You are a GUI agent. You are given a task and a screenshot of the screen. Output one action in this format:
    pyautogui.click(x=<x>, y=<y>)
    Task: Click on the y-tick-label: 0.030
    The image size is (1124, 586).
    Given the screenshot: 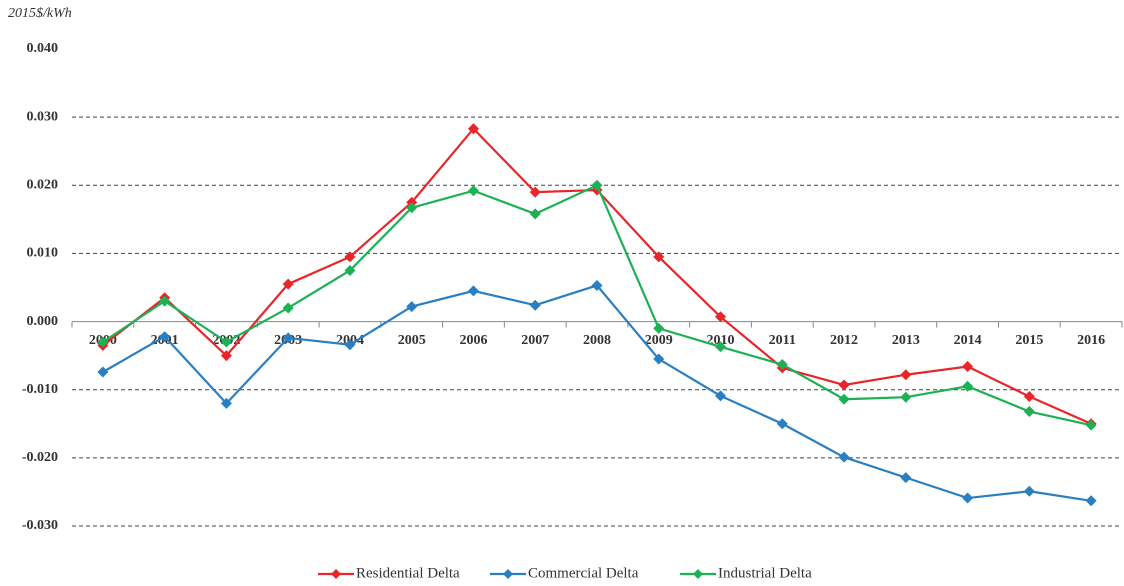 What is the action you would take?
    pyautogui.click(x=43, y=116)
    